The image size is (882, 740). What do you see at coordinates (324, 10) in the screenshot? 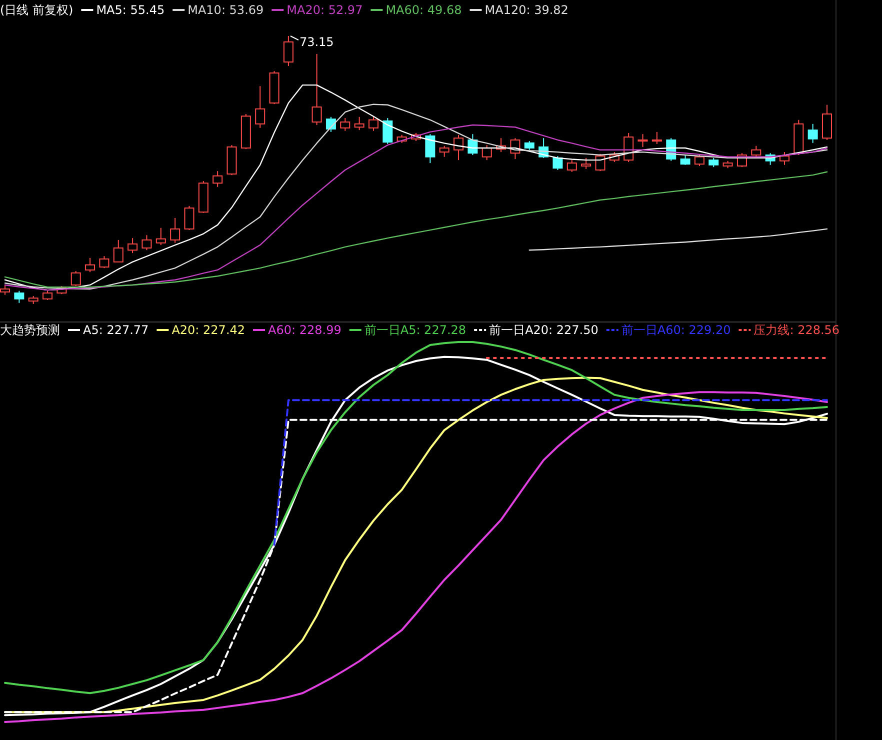
I see `legend-label: MA20: 52.97` at bounding box center [324, 10].